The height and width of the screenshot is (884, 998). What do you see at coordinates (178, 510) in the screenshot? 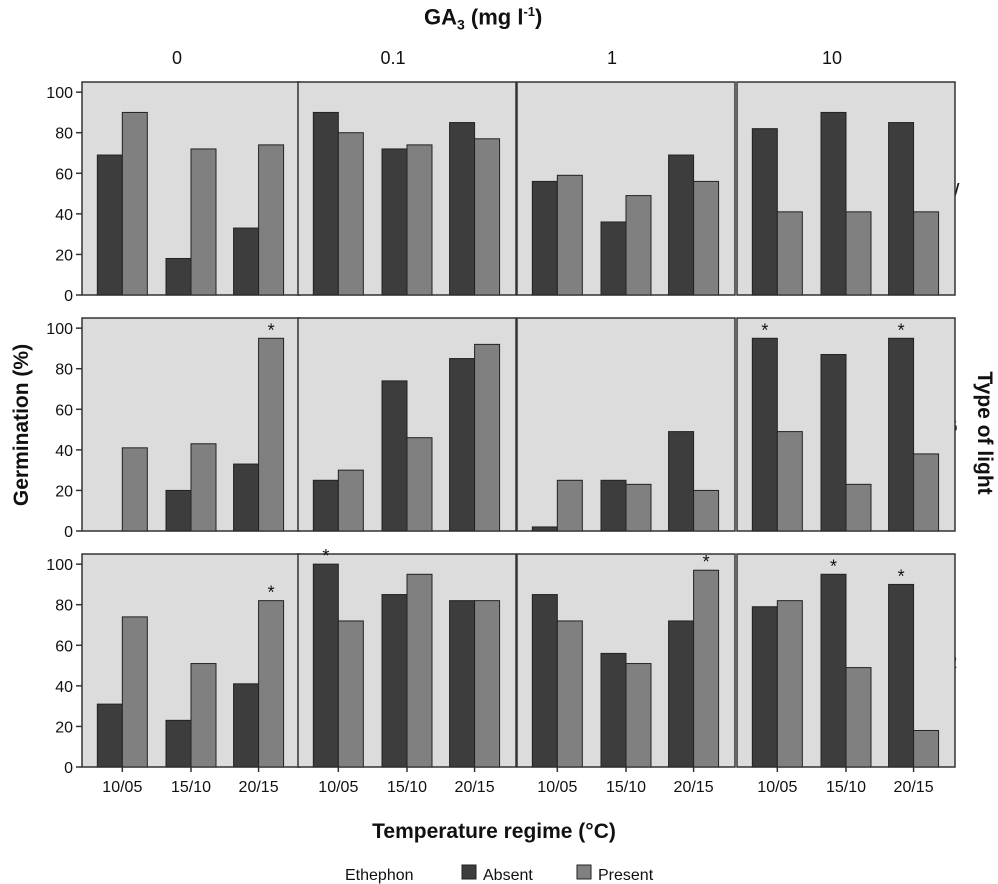
I see `bar-G-0-absent-15/10` at bounding box center [178, 510].